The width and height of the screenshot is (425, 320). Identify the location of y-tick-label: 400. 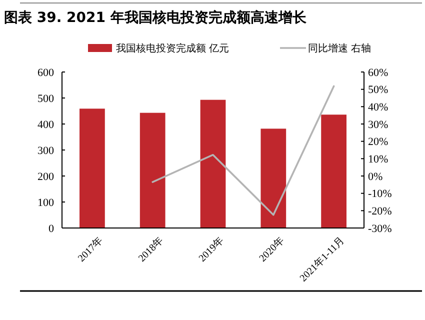
(46, 124).